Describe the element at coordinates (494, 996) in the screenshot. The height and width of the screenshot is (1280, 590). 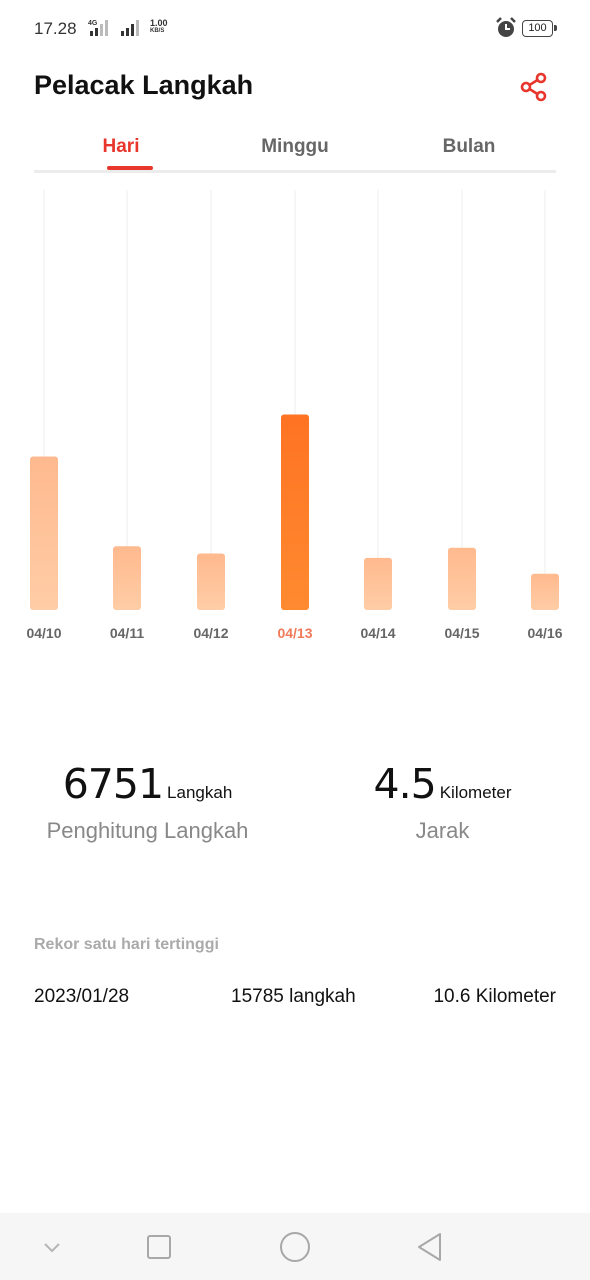
I see `record-distance: 10.6 Kilometer` at that location.